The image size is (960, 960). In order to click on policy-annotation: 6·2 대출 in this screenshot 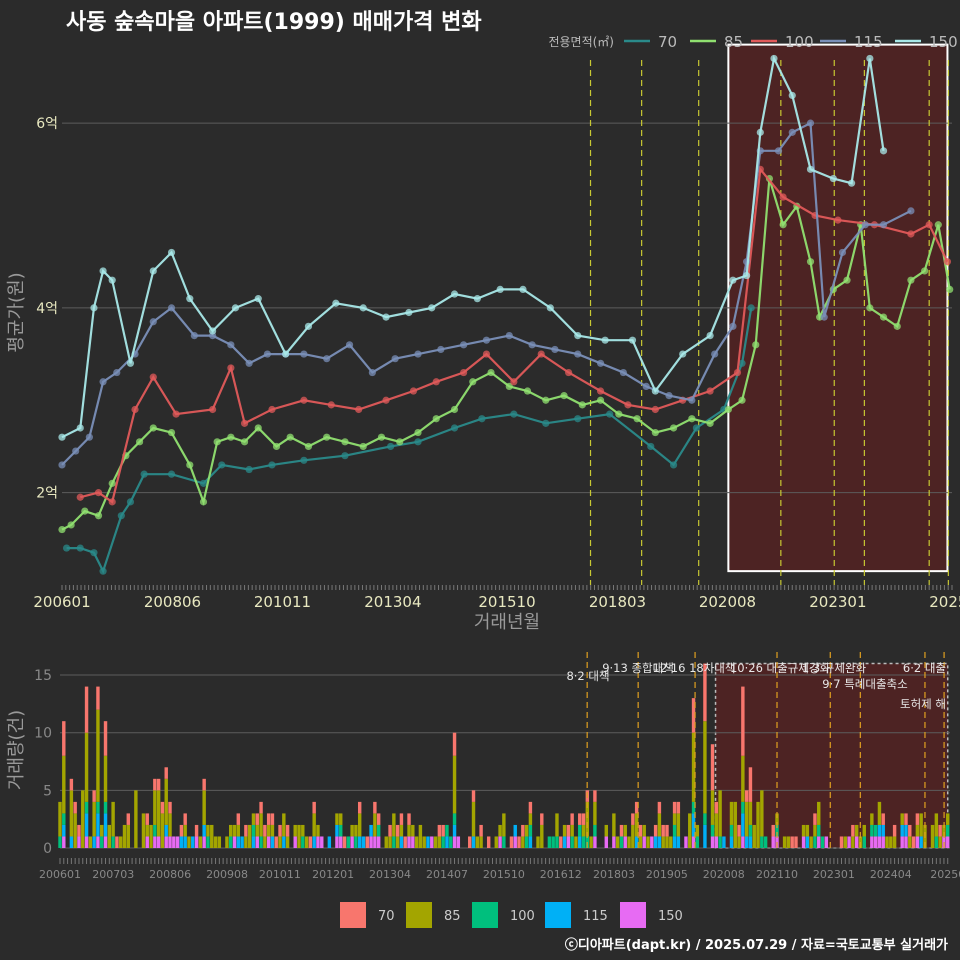, I will do `click(924, 668)`.